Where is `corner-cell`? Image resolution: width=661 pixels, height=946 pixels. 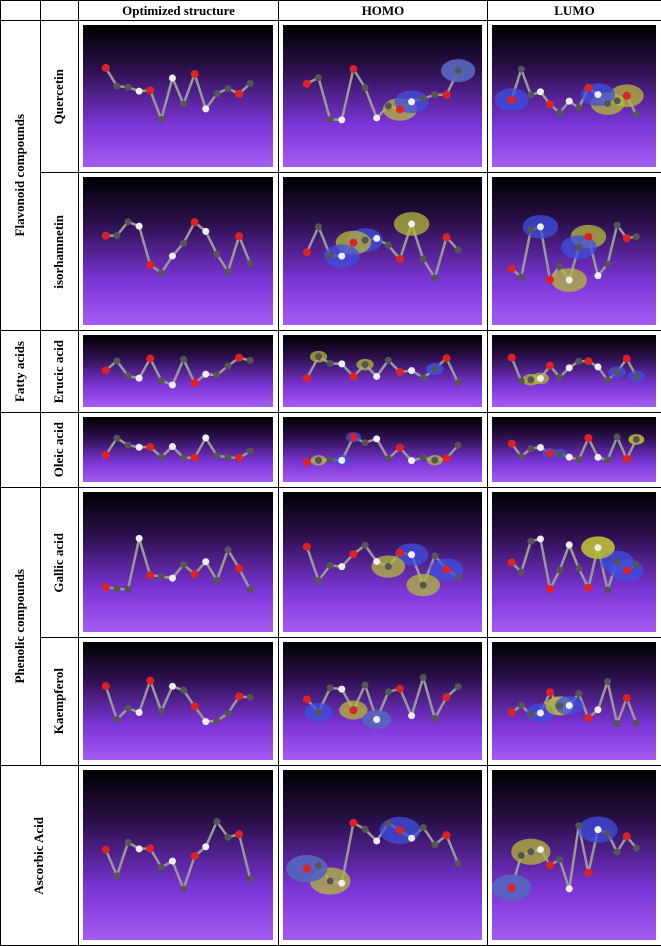
corner-cell is located at coordinates (59, 10).